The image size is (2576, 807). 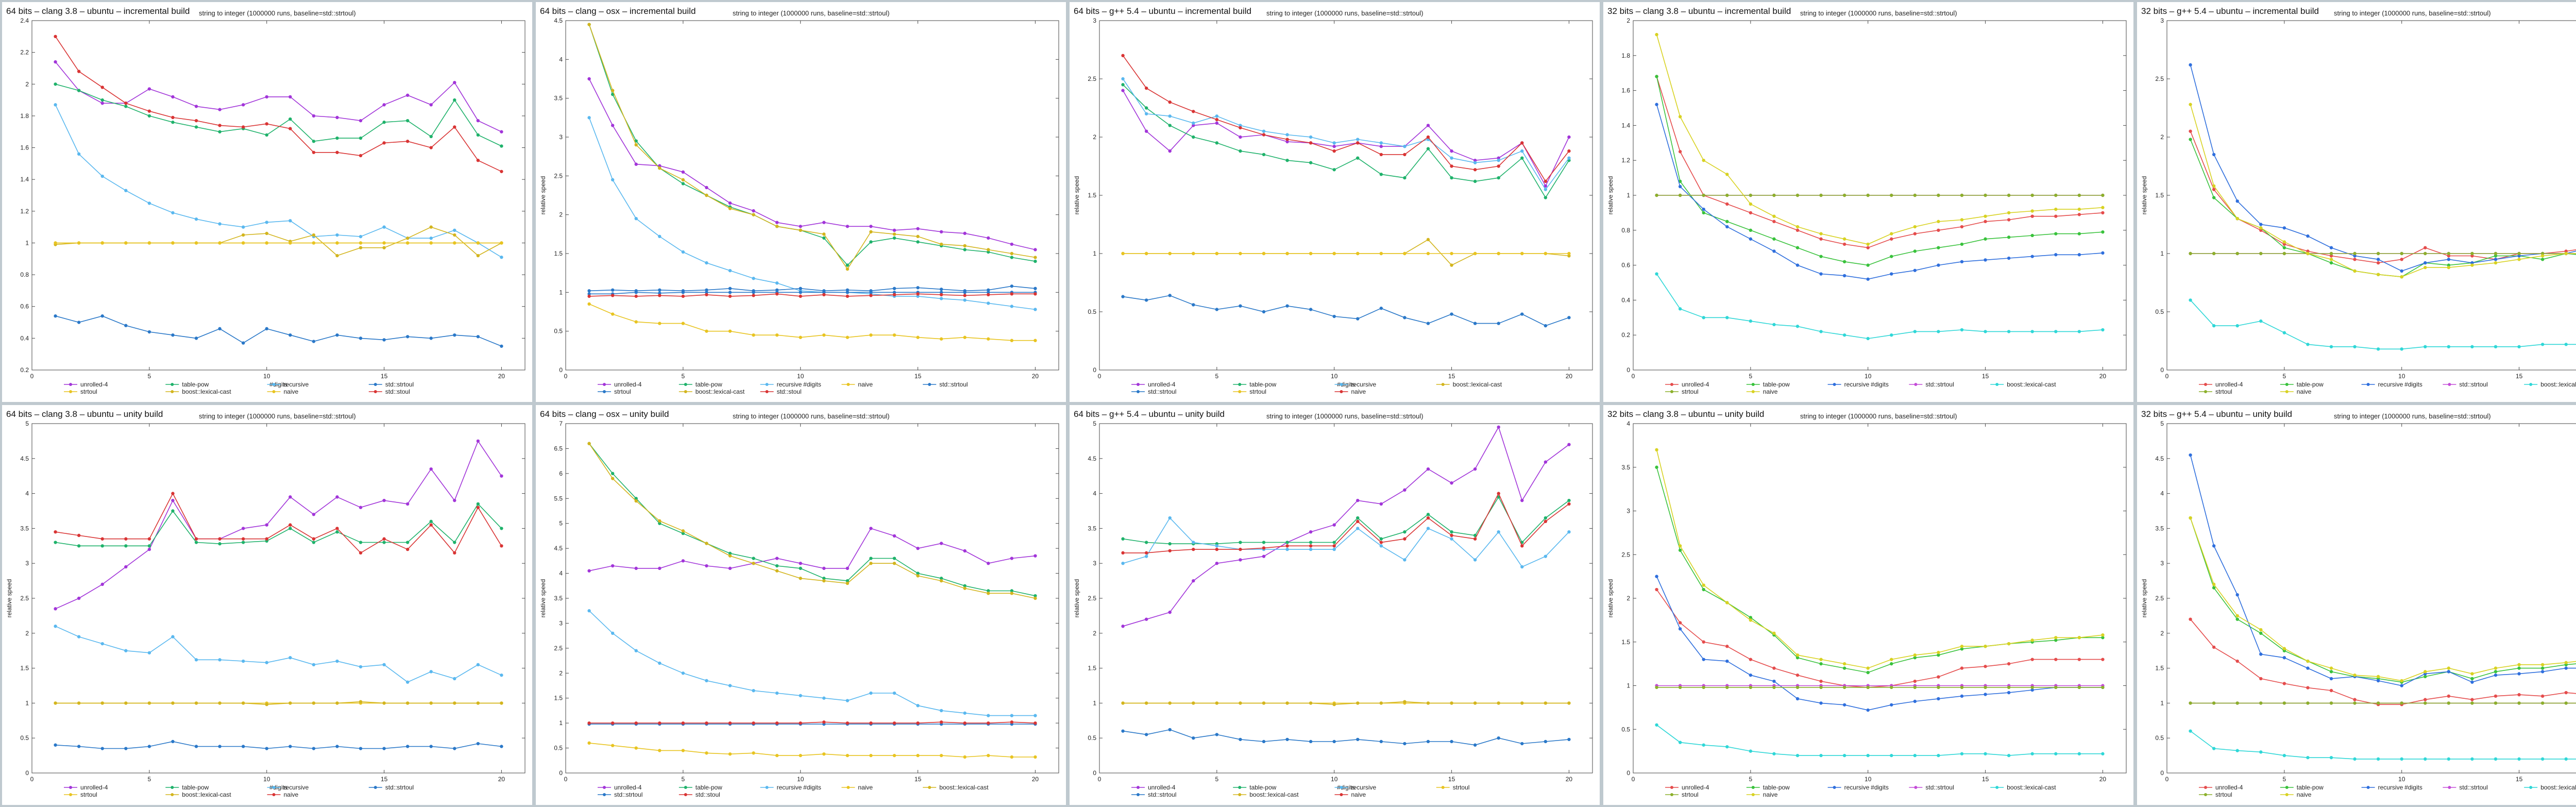 I want to click on y-tick-label: 1.6, so click(x=24, y=148).